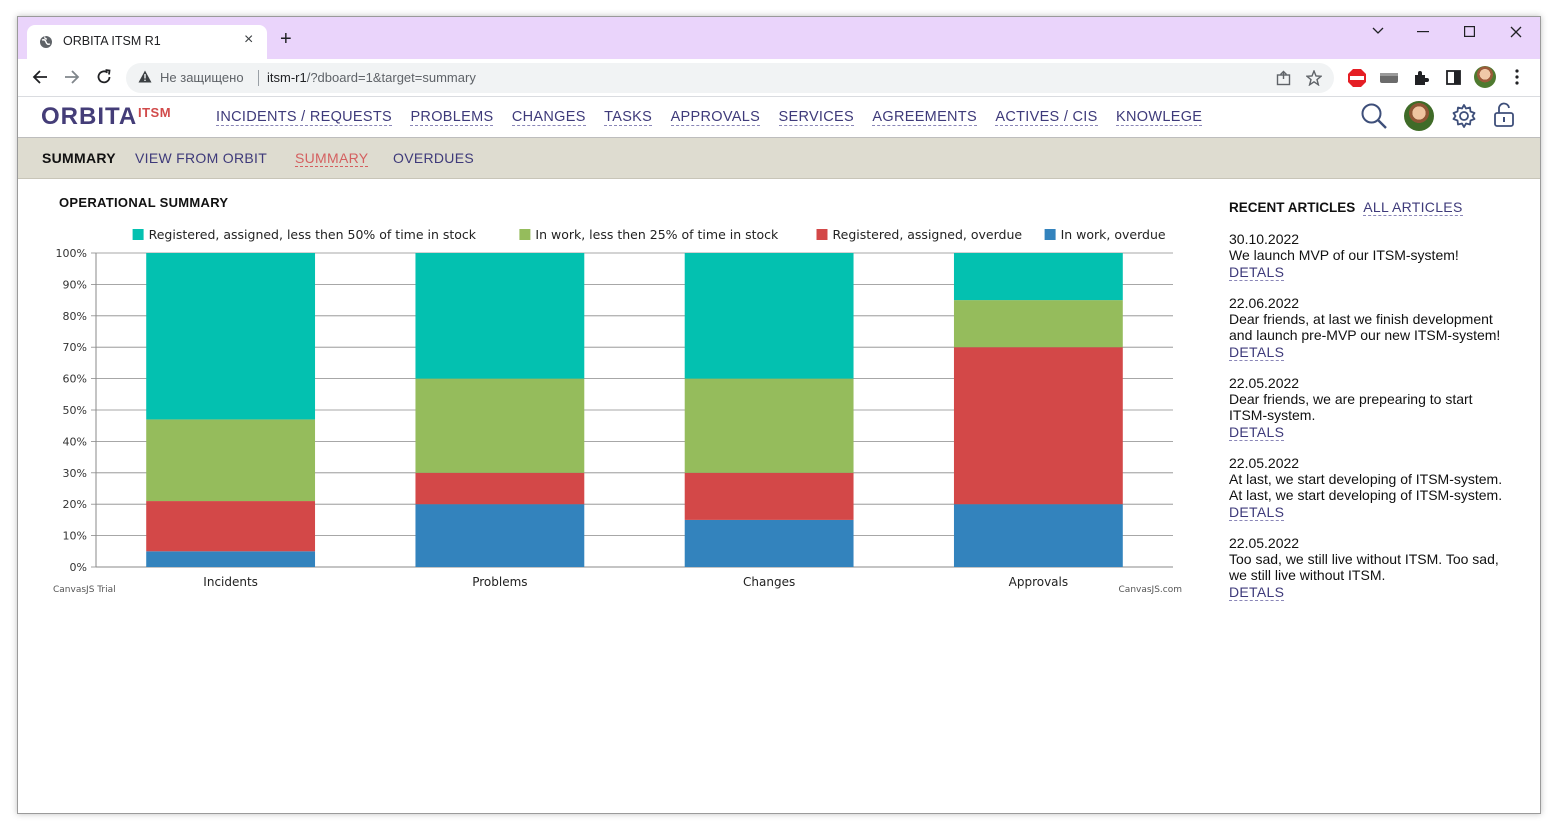  What do you see at coordinates (258, 78) in the screenshot?
I see `address-separator` at bounding box center [258, 78].